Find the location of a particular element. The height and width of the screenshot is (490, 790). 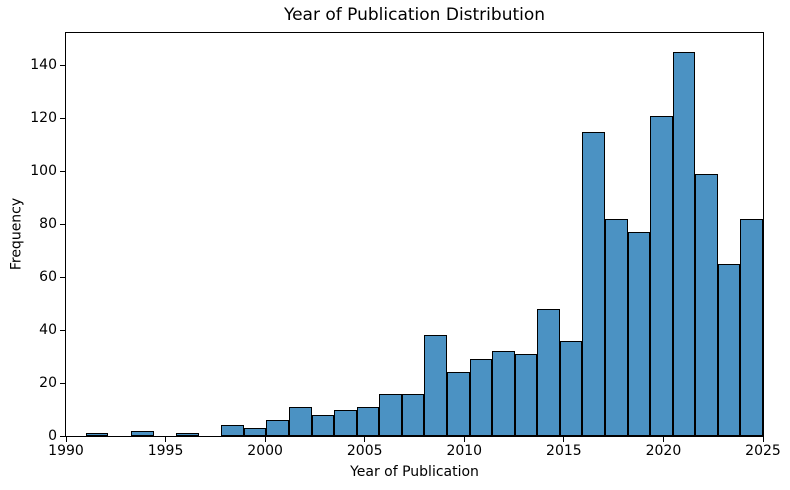

x-tick-label: 2000 is located at coordinates (265, 451).